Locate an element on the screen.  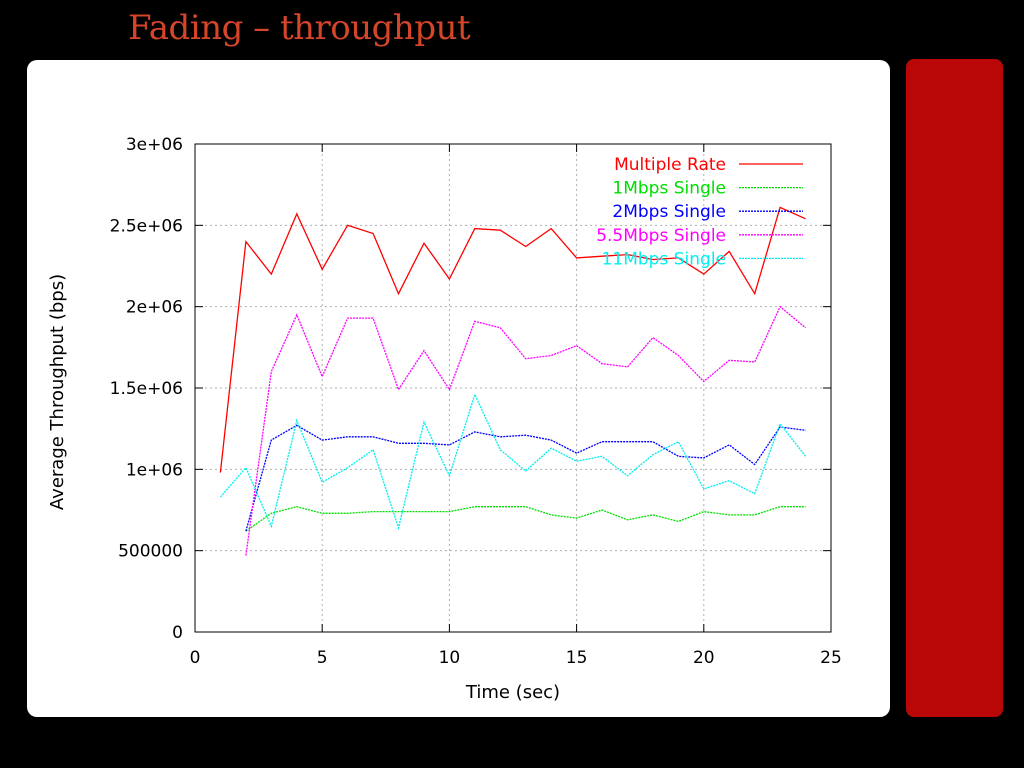
y-tick-label: 1e+06 is located at coordinates (154, 470).